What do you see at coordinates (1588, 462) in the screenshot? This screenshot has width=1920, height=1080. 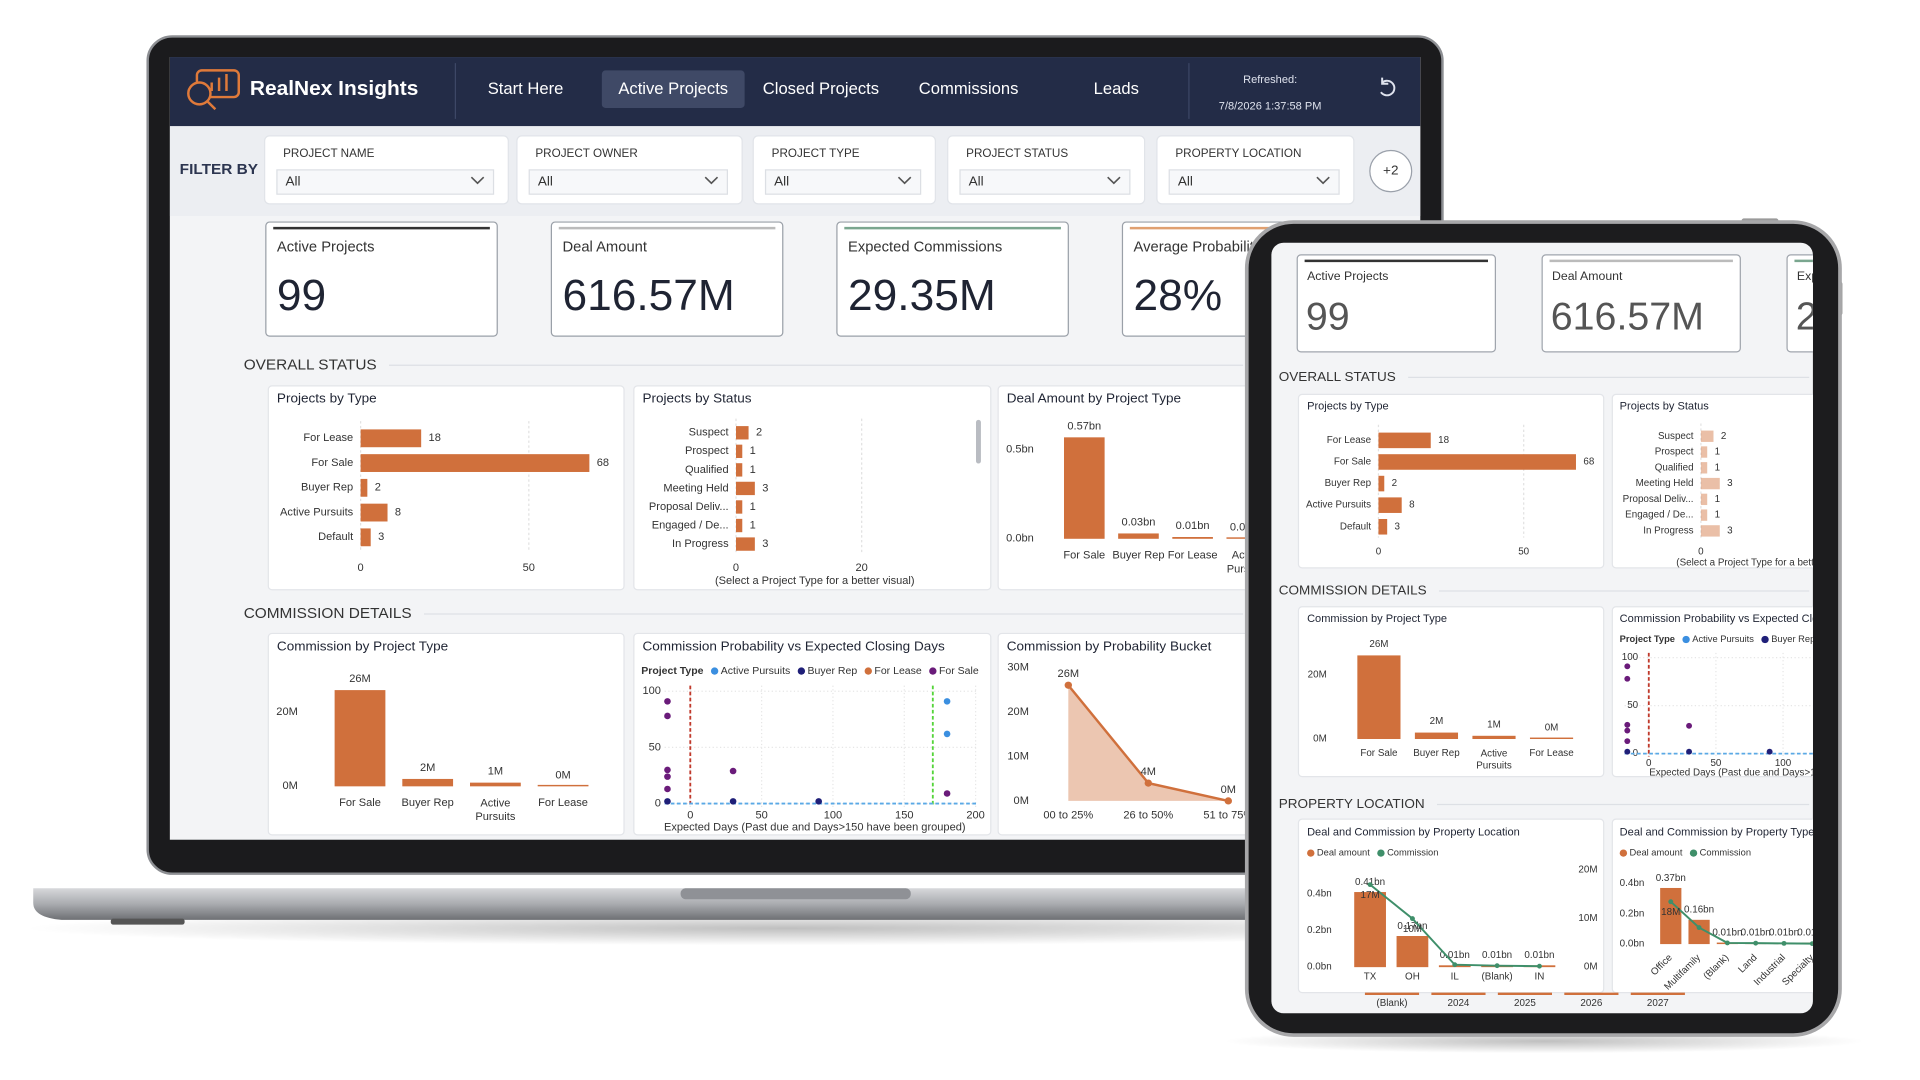 I see `data-label: 68` at bounding box center [1588, 462].